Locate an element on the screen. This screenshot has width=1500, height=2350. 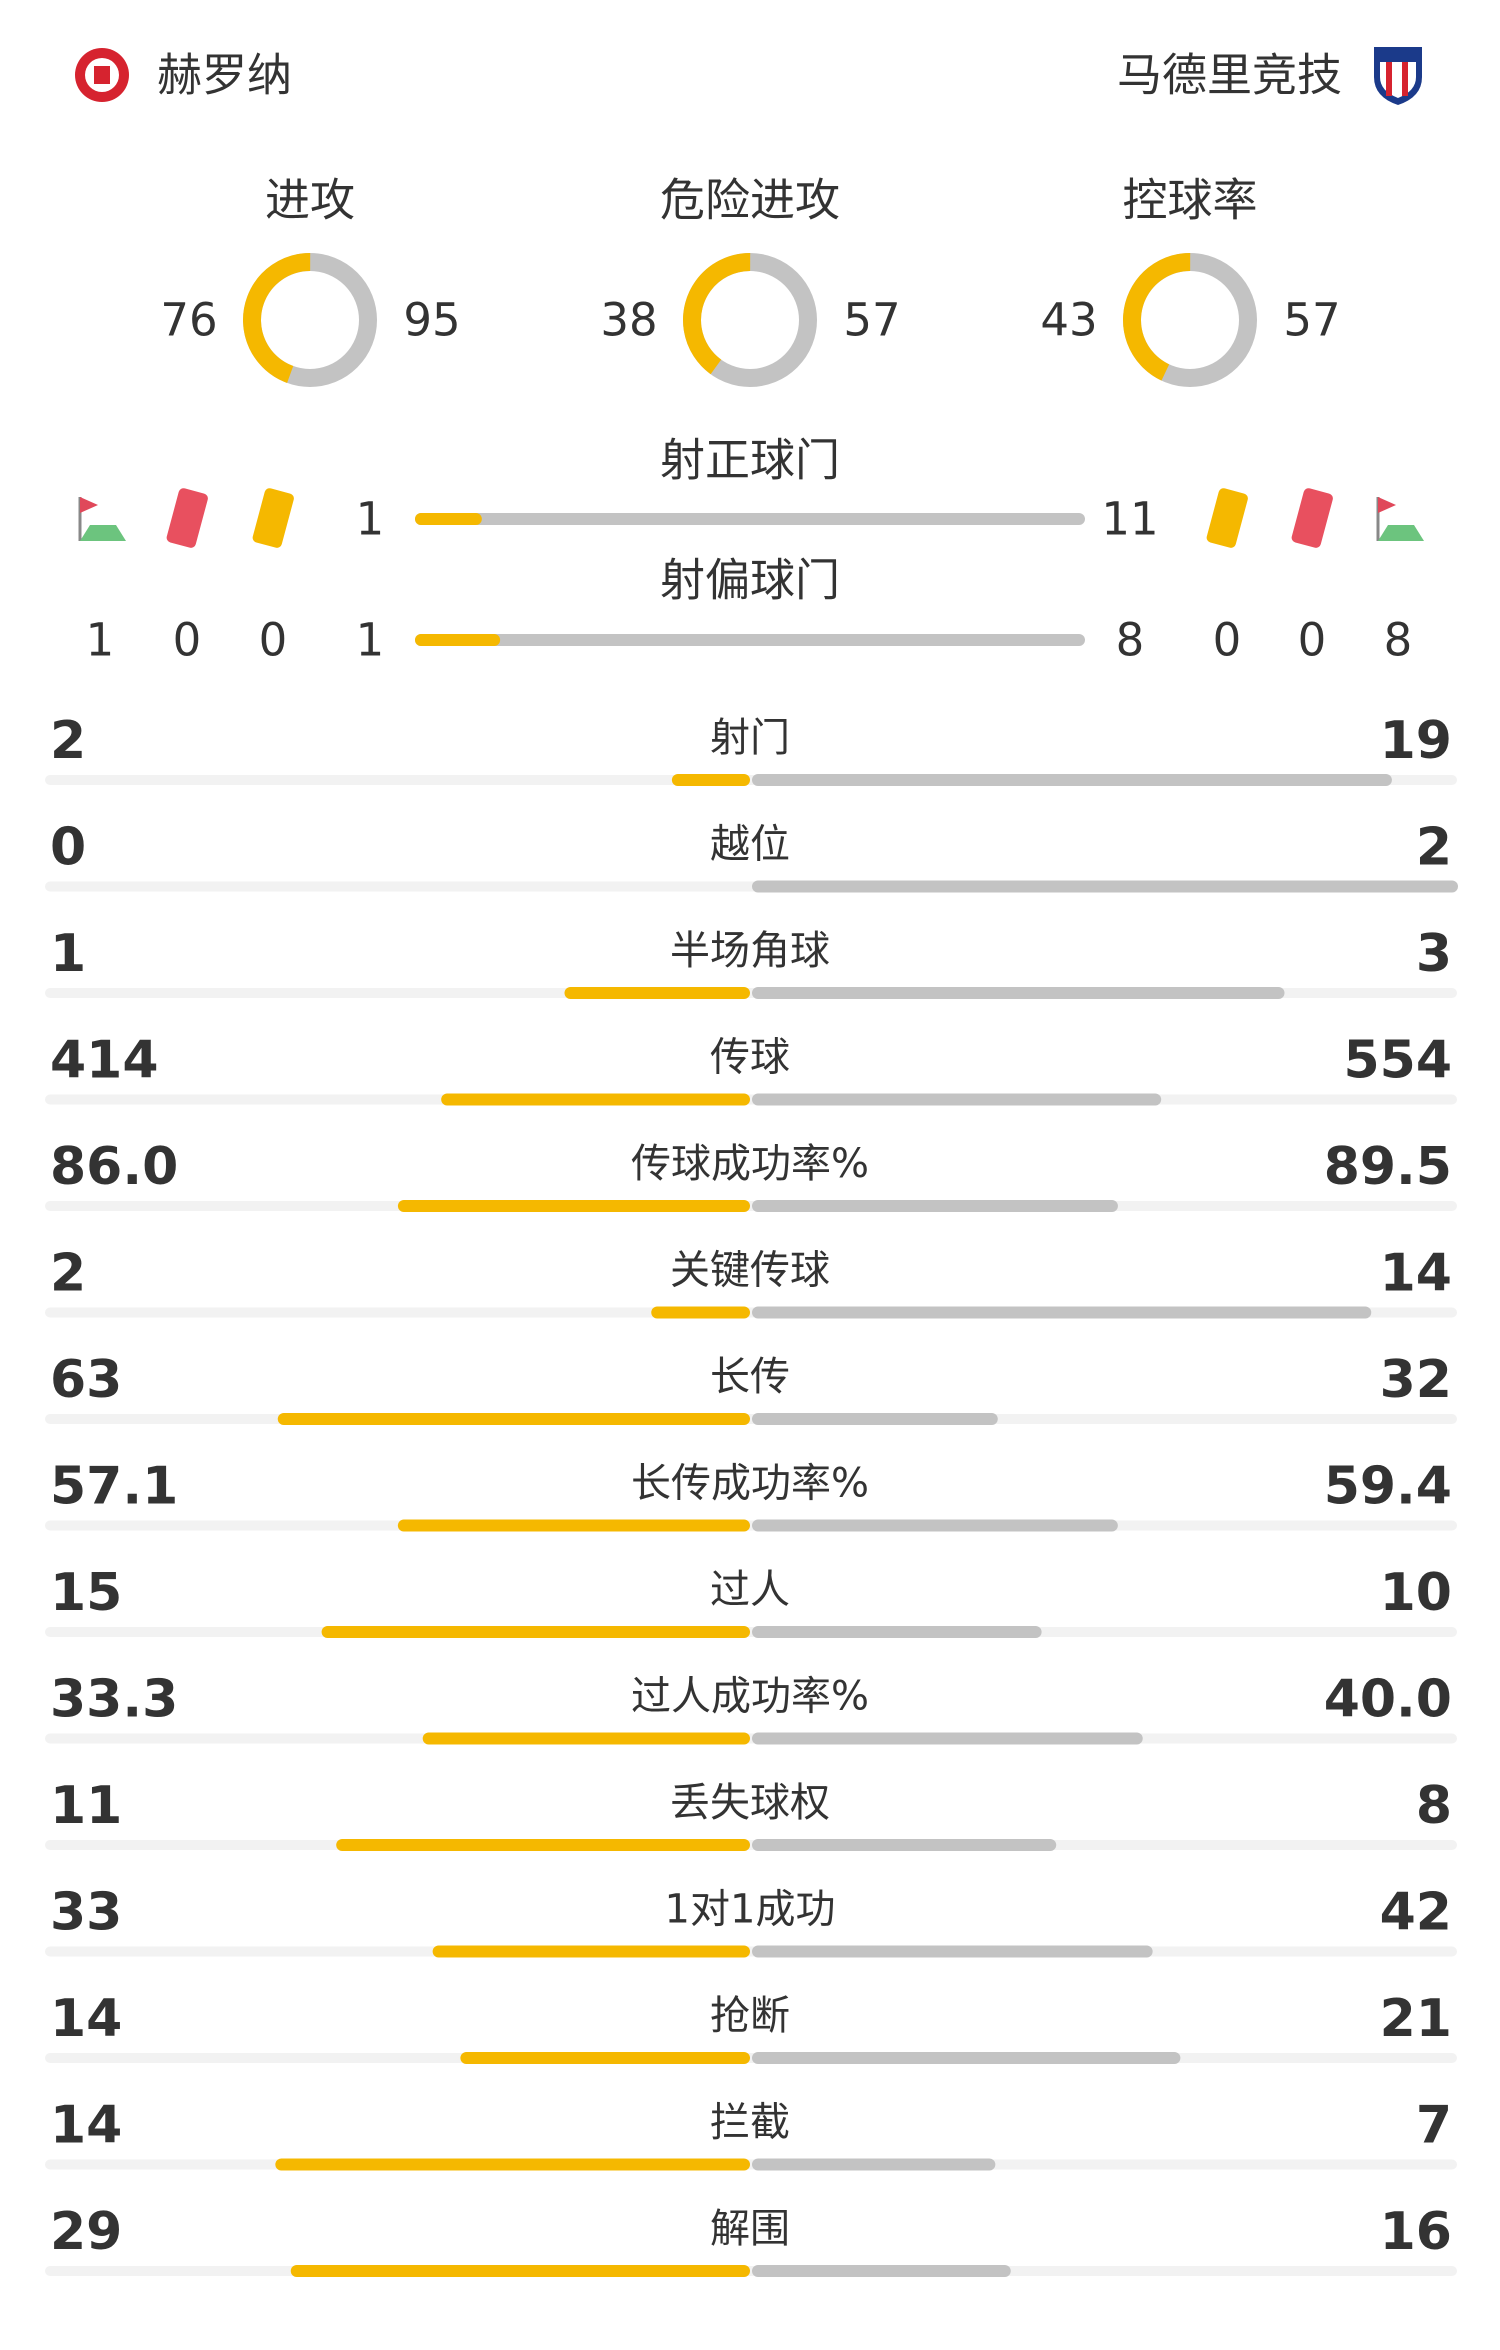
home-value: 43 is located at coordinates (1068, 320).